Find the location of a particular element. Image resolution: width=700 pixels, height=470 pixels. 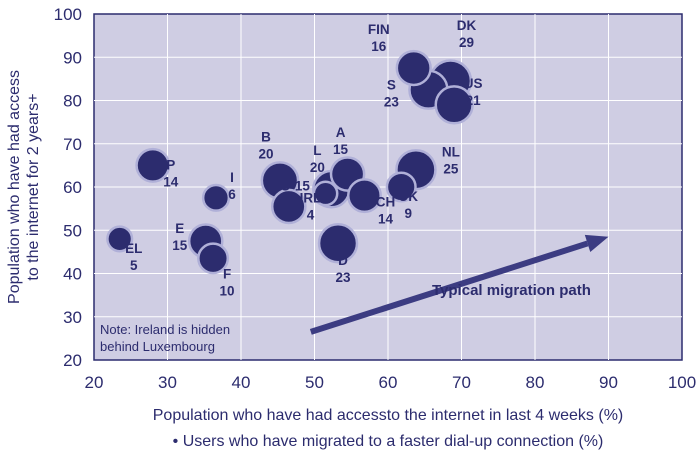

label-l: L is located at coordinates (317, 150).